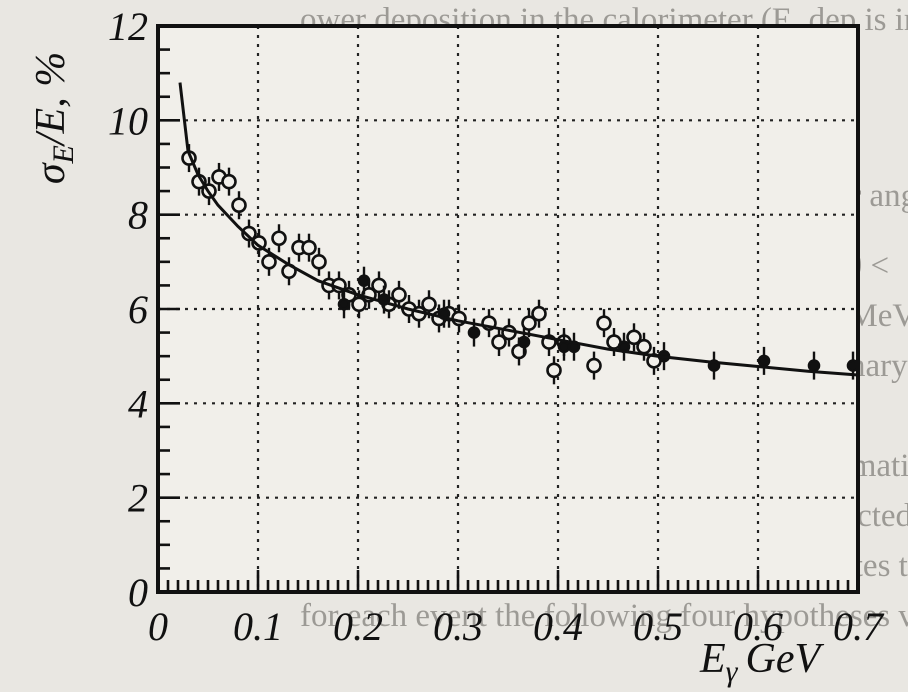 This screenshot has height=692, width=908. What do you see at coordinates (138, 309) in the screenshot?
I see `y-tick-label: 6` at bounding box center [138, 309].